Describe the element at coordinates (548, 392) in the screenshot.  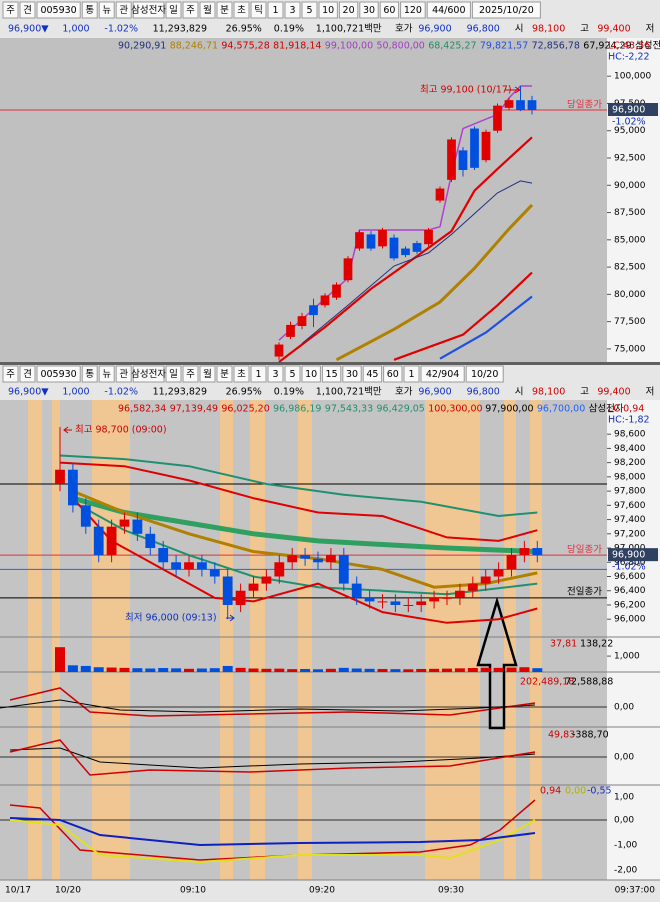
I see `info-field: 98,100` at that location.